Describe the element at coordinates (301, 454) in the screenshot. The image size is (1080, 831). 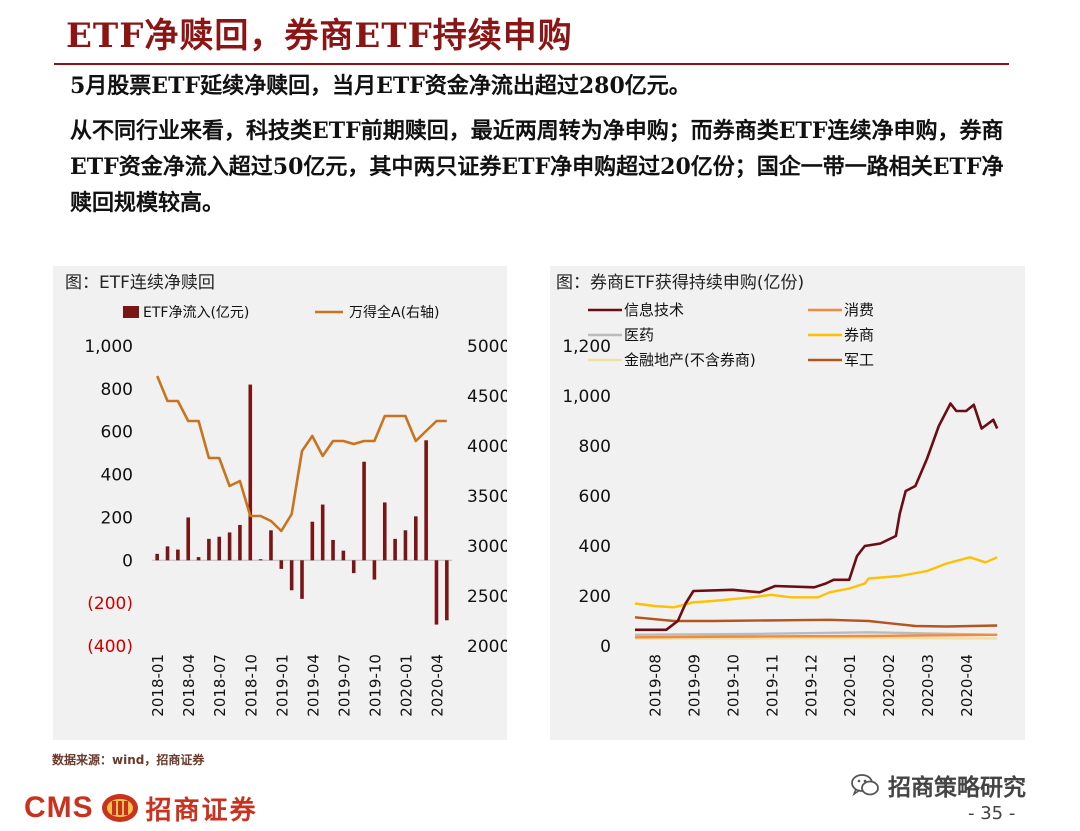
I see `chart1-index-line` at that location.